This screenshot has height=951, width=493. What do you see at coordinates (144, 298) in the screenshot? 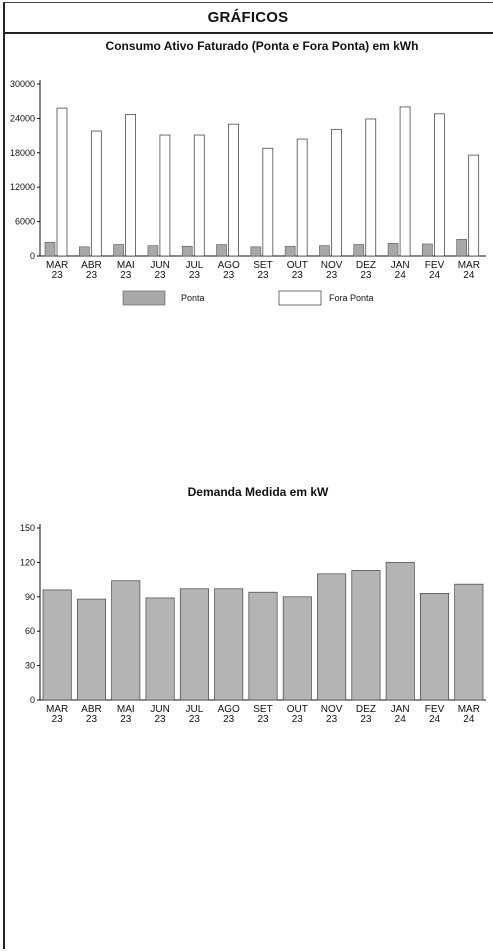
I see `legend-swatch-ponta` at bounding box center [144, 298].